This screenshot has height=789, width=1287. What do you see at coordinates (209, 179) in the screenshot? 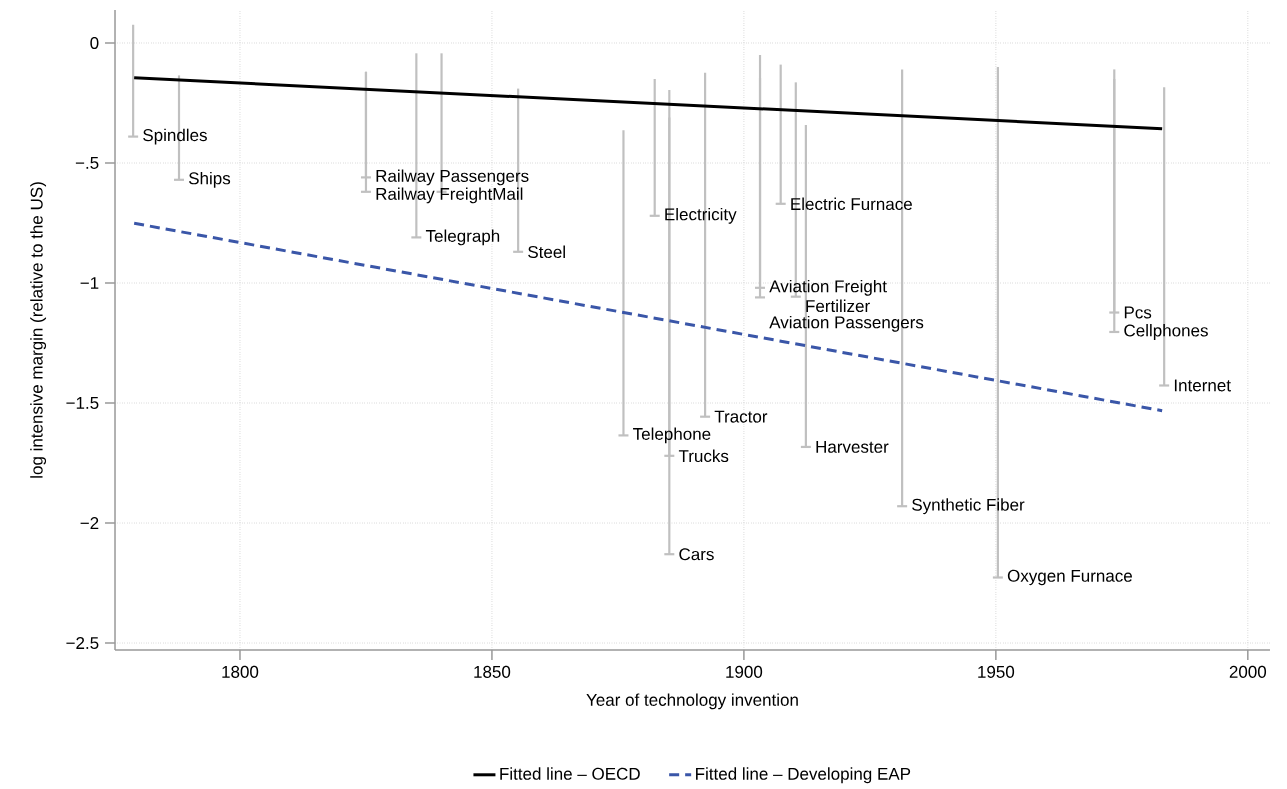
I see `annotation: Ships` at bounding box center [209, 179].